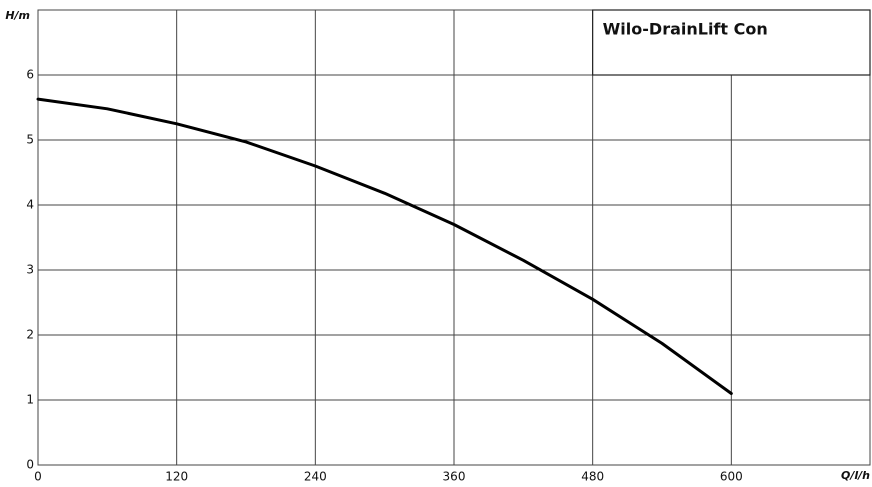  Describe the element at coordinates (30, 335) in the screenshot. I see `y-tick-label: 2` at that location.